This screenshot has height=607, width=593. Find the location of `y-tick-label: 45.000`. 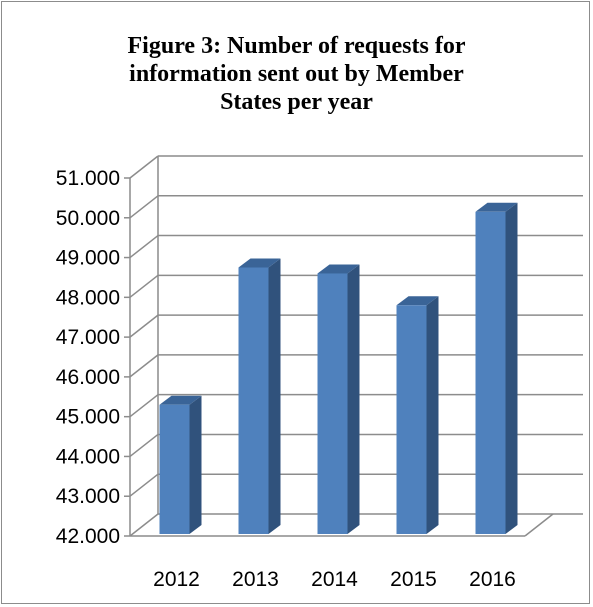

y-tick-label: 45.000 is located at coordinates (88, 417).